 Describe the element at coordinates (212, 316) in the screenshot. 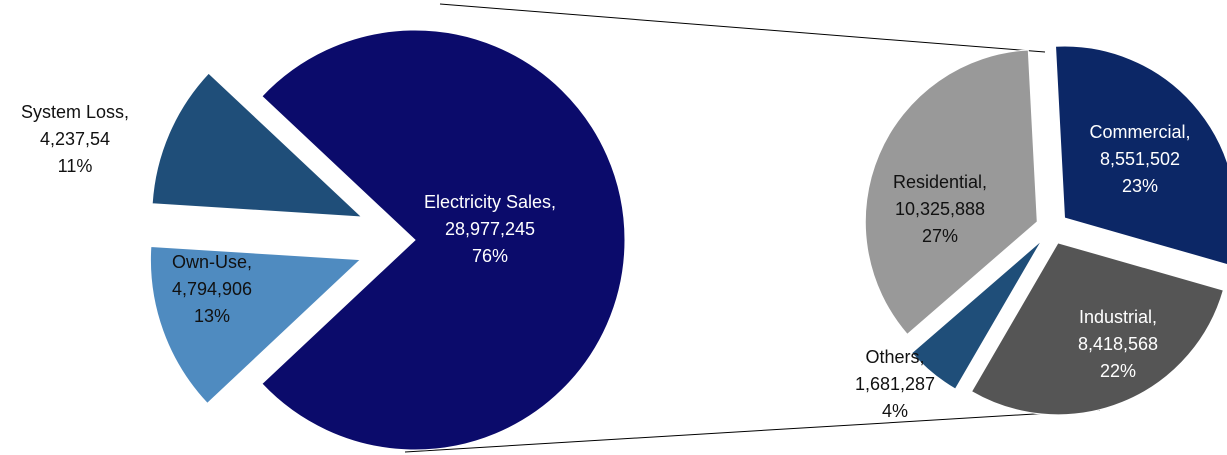

I see `slice-label-percent: 13%` at that location.